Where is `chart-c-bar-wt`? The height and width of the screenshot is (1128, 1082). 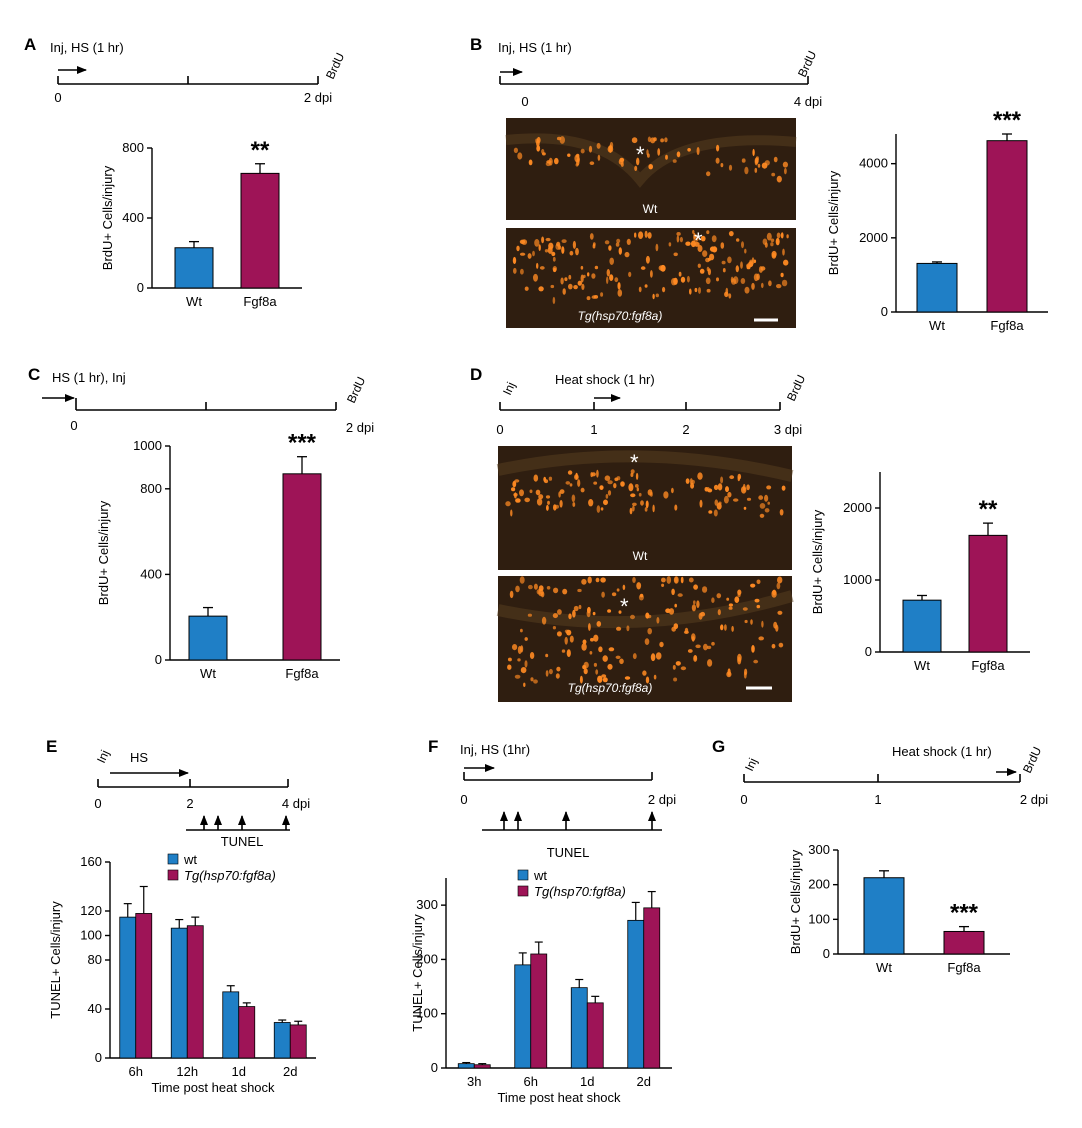 chart-c-bar-wt is located at coordinates (208, 638).